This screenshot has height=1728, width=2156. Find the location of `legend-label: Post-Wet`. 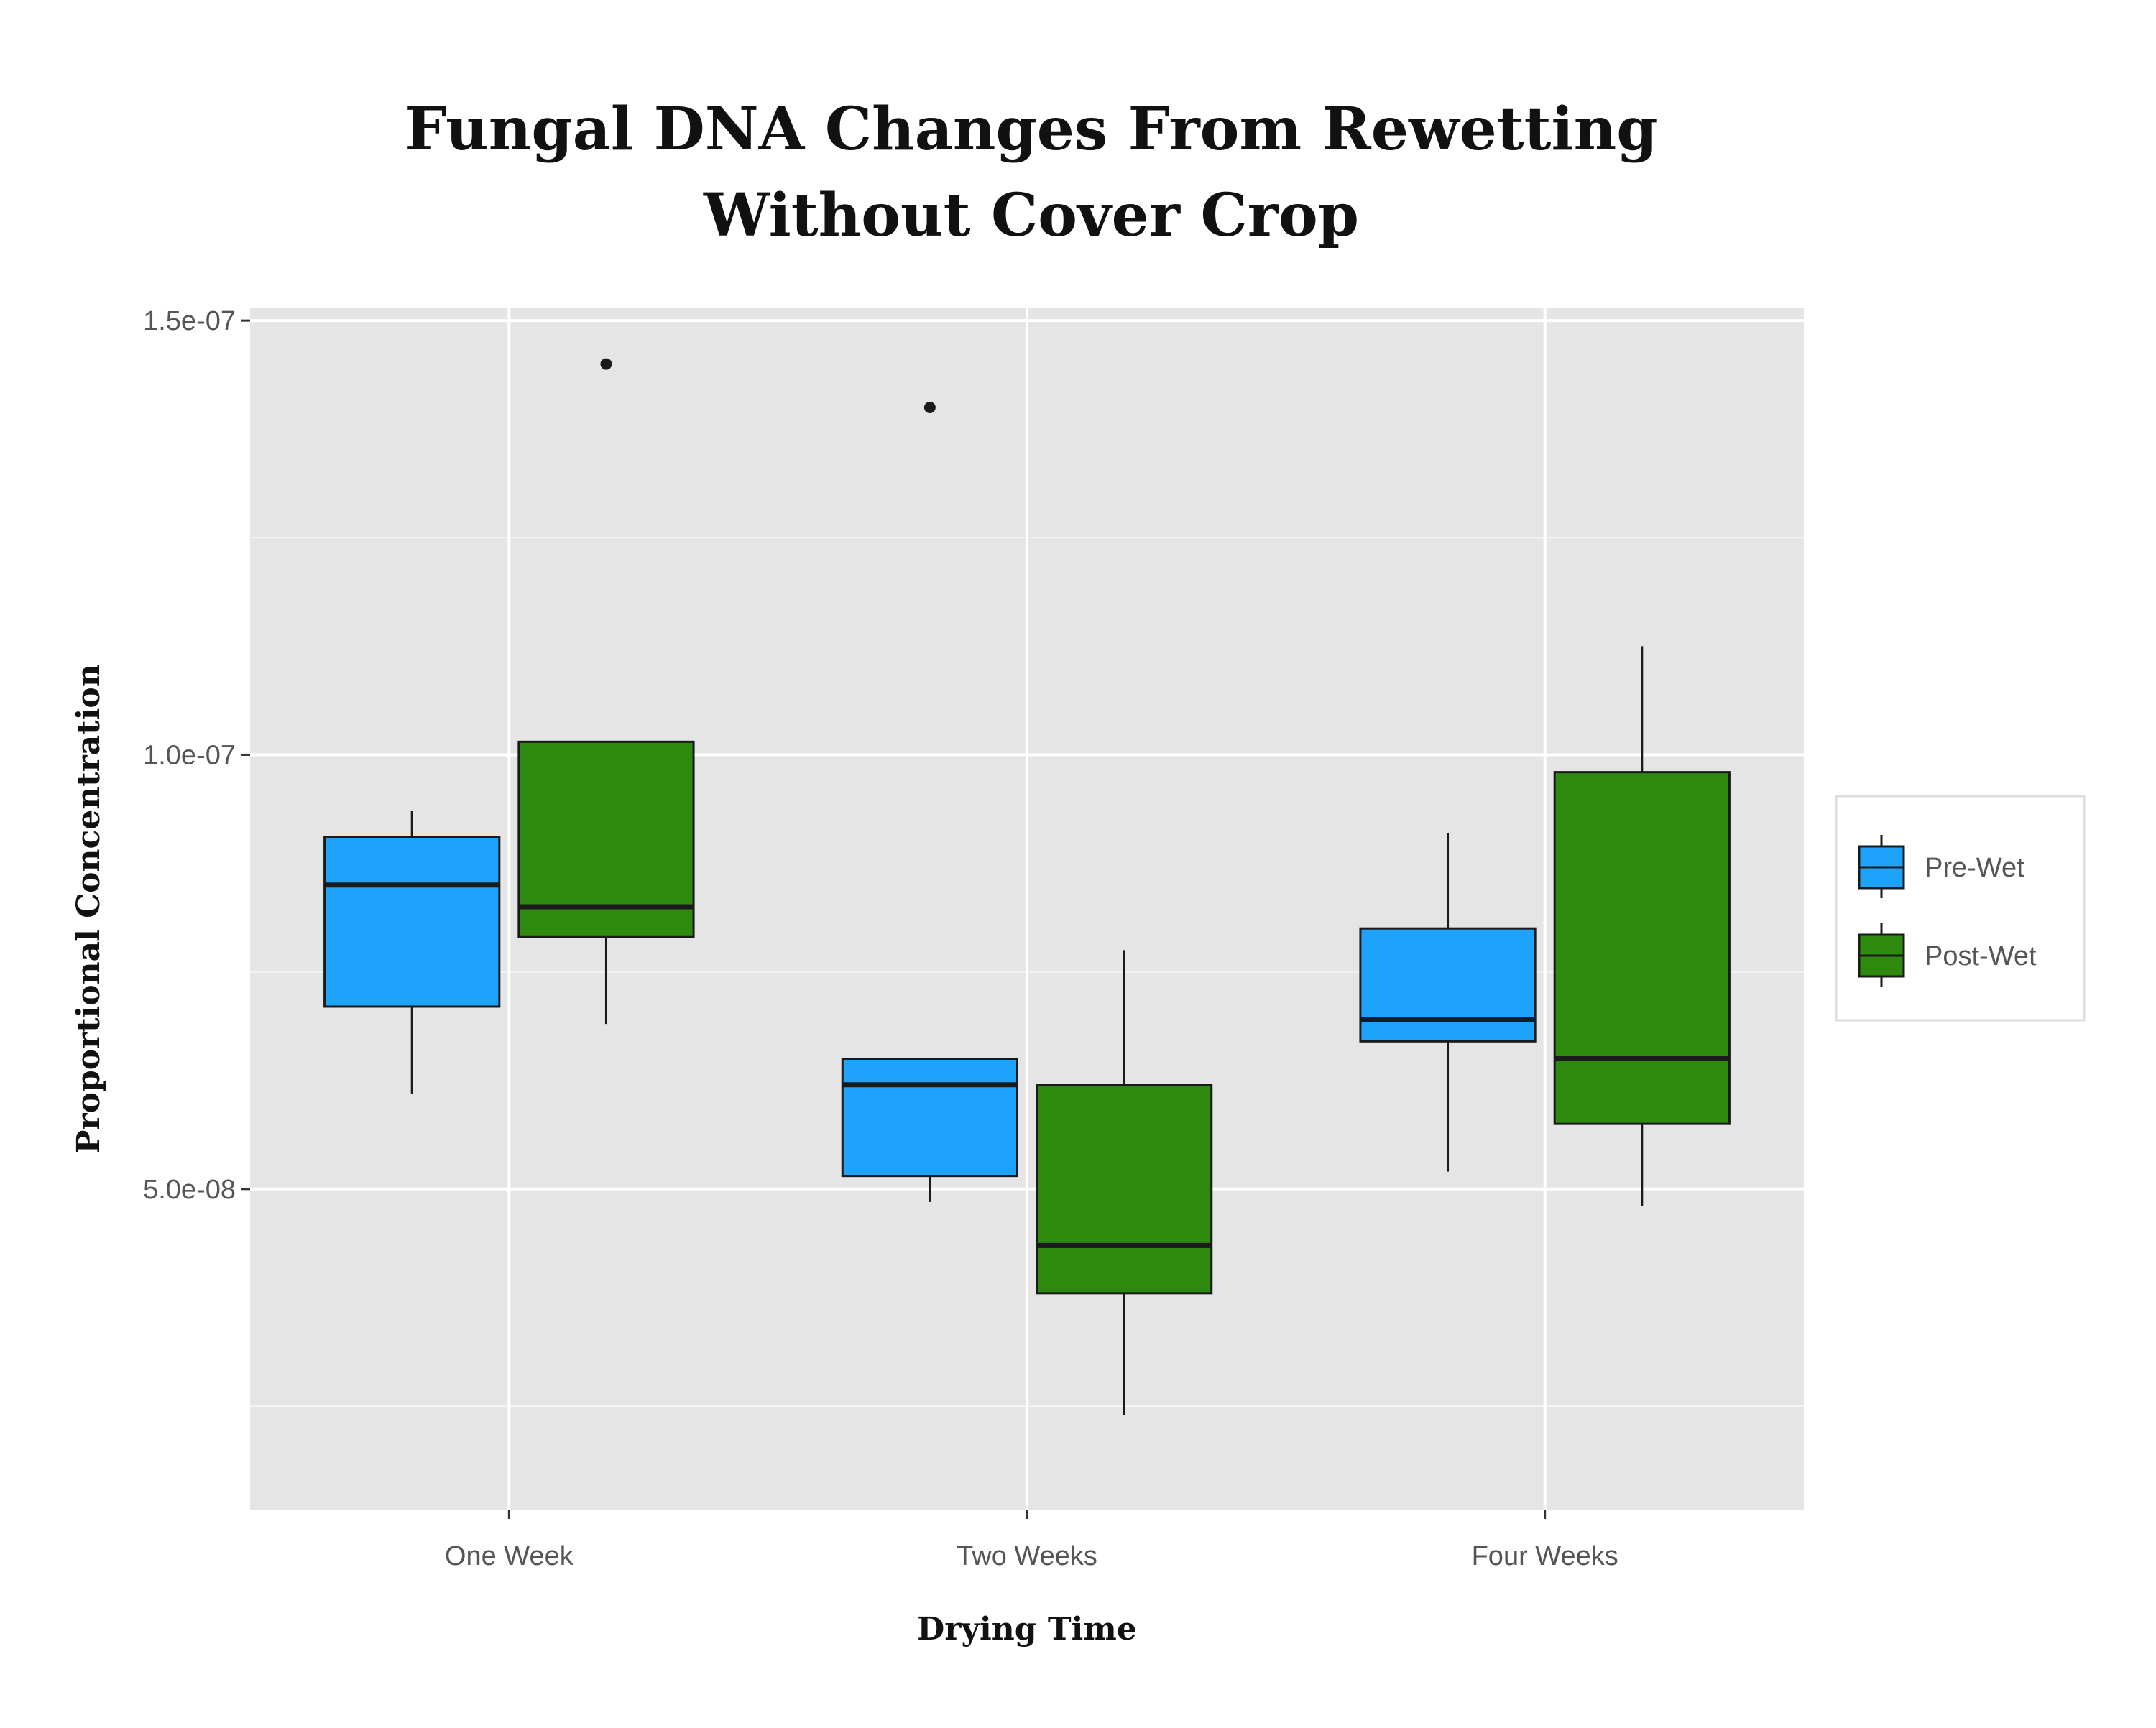

legend-label: Post-Wet is located at coordinates (1981, 956).